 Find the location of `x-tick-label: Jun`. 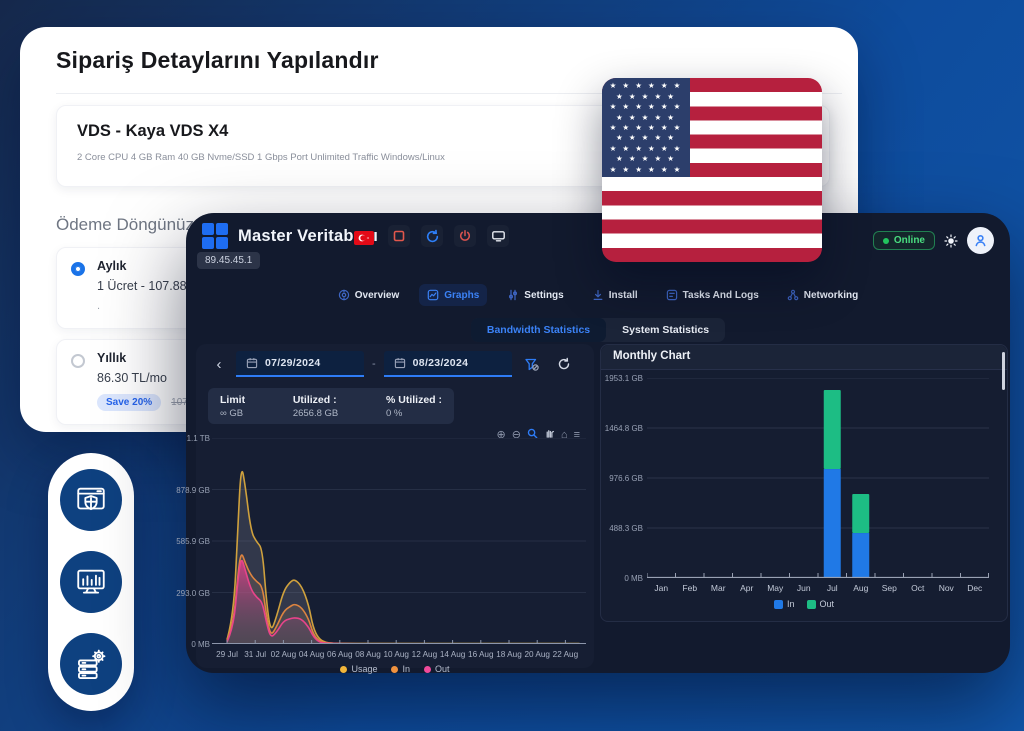

x-tick-label: Jun is located at coordinates (803, 588).